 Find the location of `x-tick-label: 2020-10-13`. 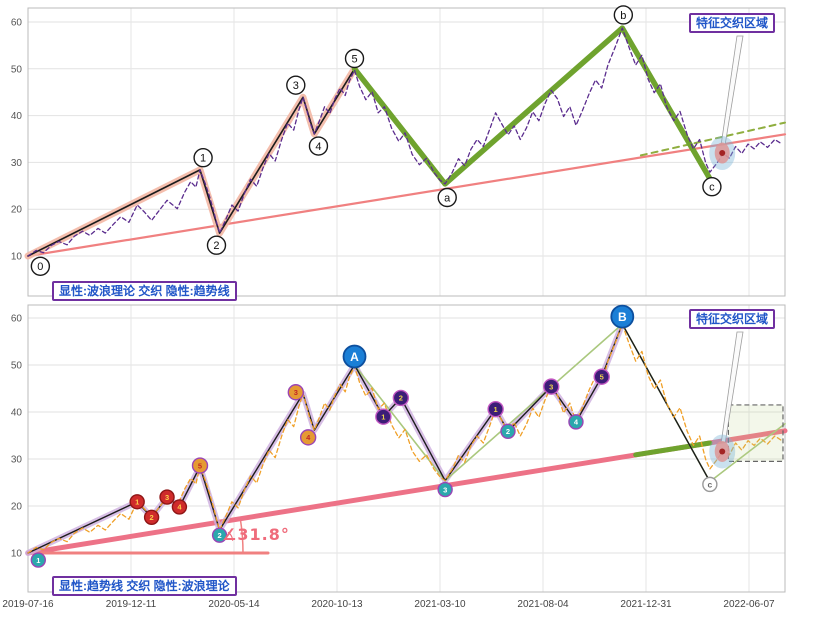

x-tick-label: 2020-10-13 is located at coordinates (337, 604).